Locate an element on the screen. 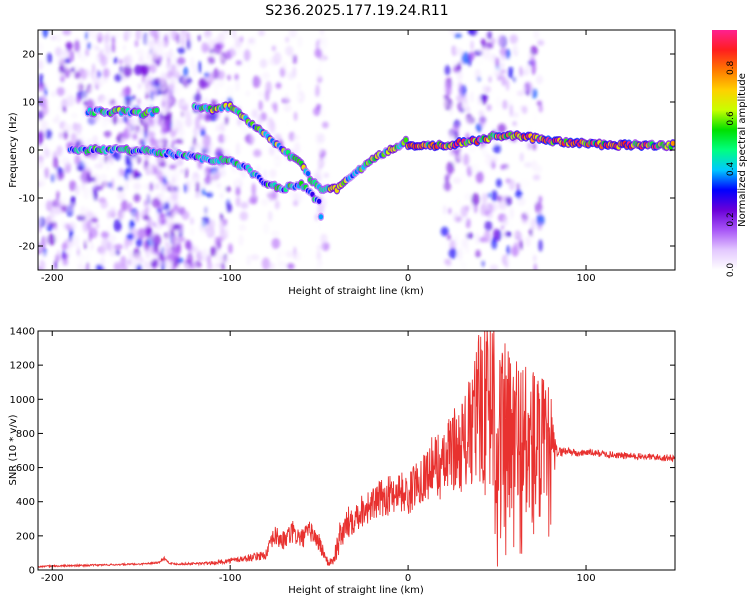 The width and height of the screenshot is (750, 600). y-tick-label: -10 is located at coordinates (27, 199).